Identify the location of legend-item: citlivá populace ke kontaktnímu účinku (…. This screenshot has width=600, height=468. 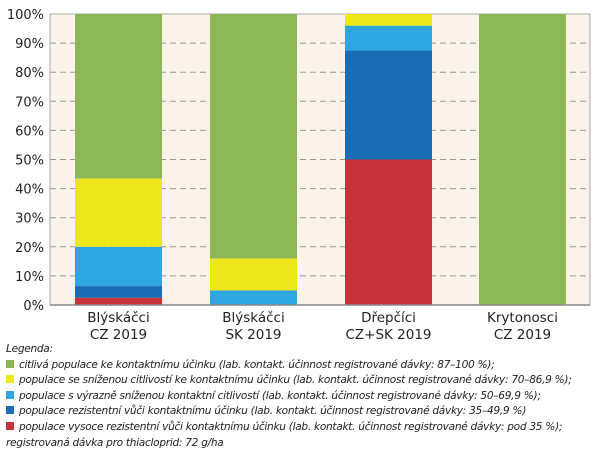
(289, 366).